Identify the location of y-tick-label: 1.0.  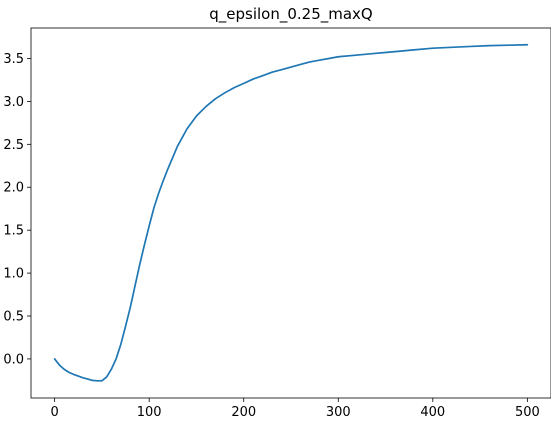
(13, 274).